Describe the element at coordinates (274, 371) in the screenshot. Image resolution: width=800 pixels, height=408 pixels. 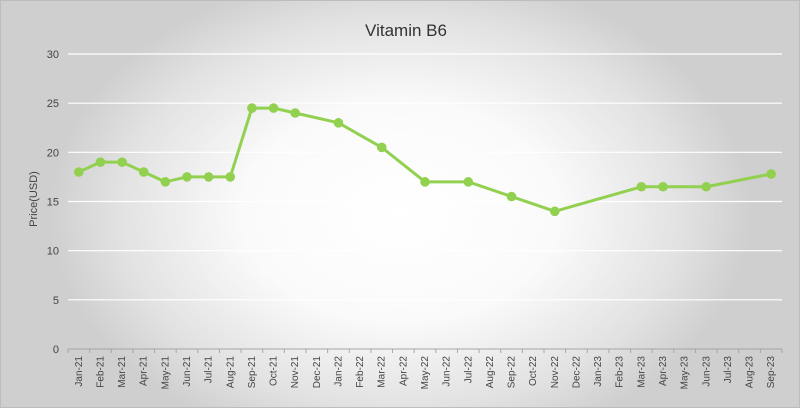
I see `x-tick-label: Oct-21` at that location.